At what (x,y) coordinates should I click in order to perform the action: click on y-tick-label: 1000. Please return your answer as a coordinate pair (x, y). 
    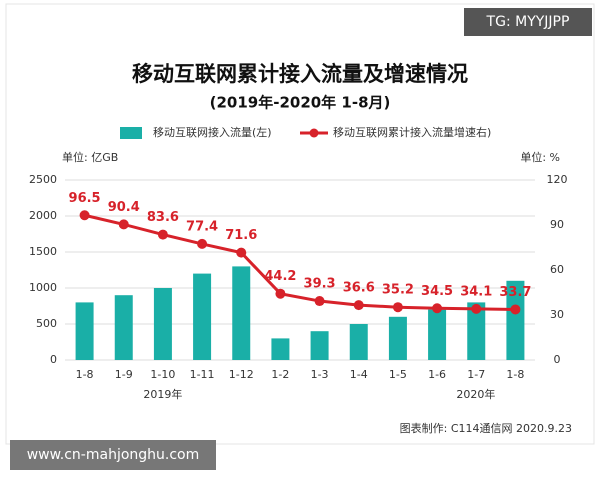
    Looking at the image, I should click on (43, 287).